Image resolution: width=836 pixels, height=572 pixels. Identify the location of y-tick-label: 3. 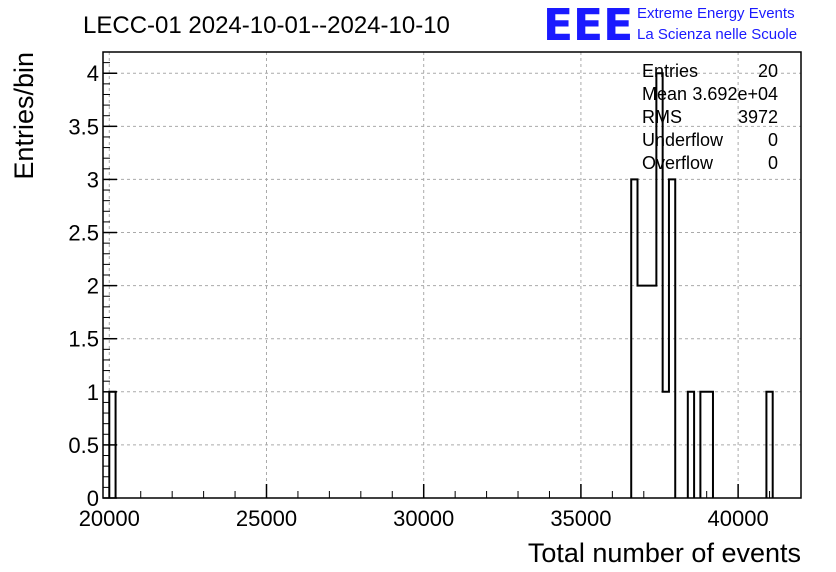
(93, 179).